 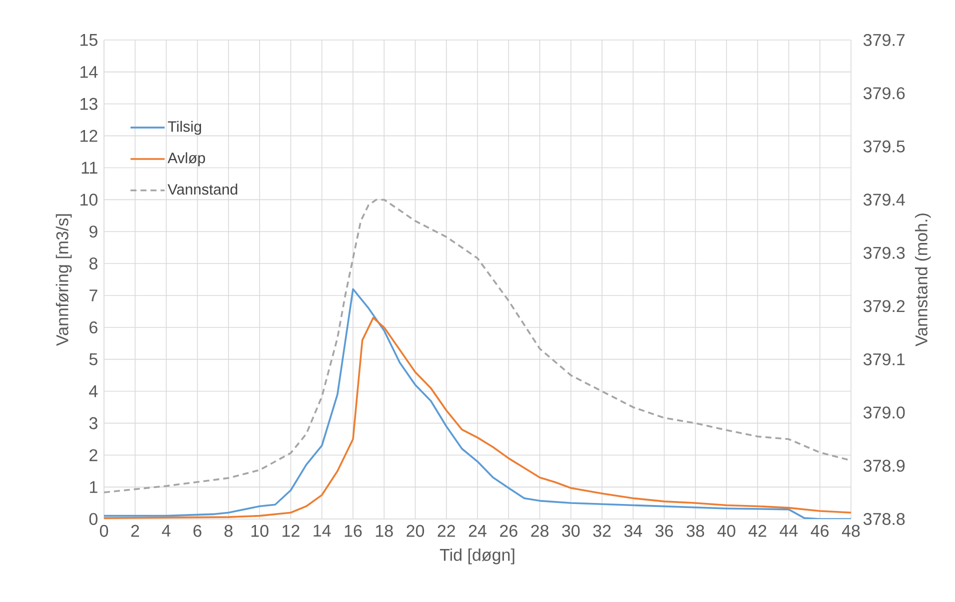 I want to click on x-tick-label: 10, so click(x=259, y=530).